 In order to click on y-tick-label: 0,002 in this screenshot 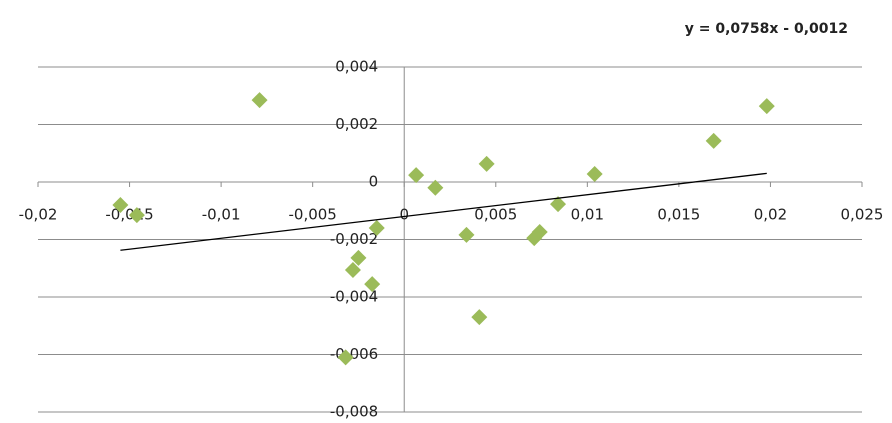, I will do `click(356, 124)`.